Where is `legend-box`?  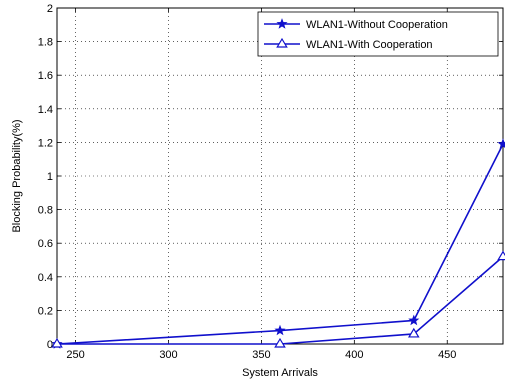
legend-box is located at coordinates (378, 34).